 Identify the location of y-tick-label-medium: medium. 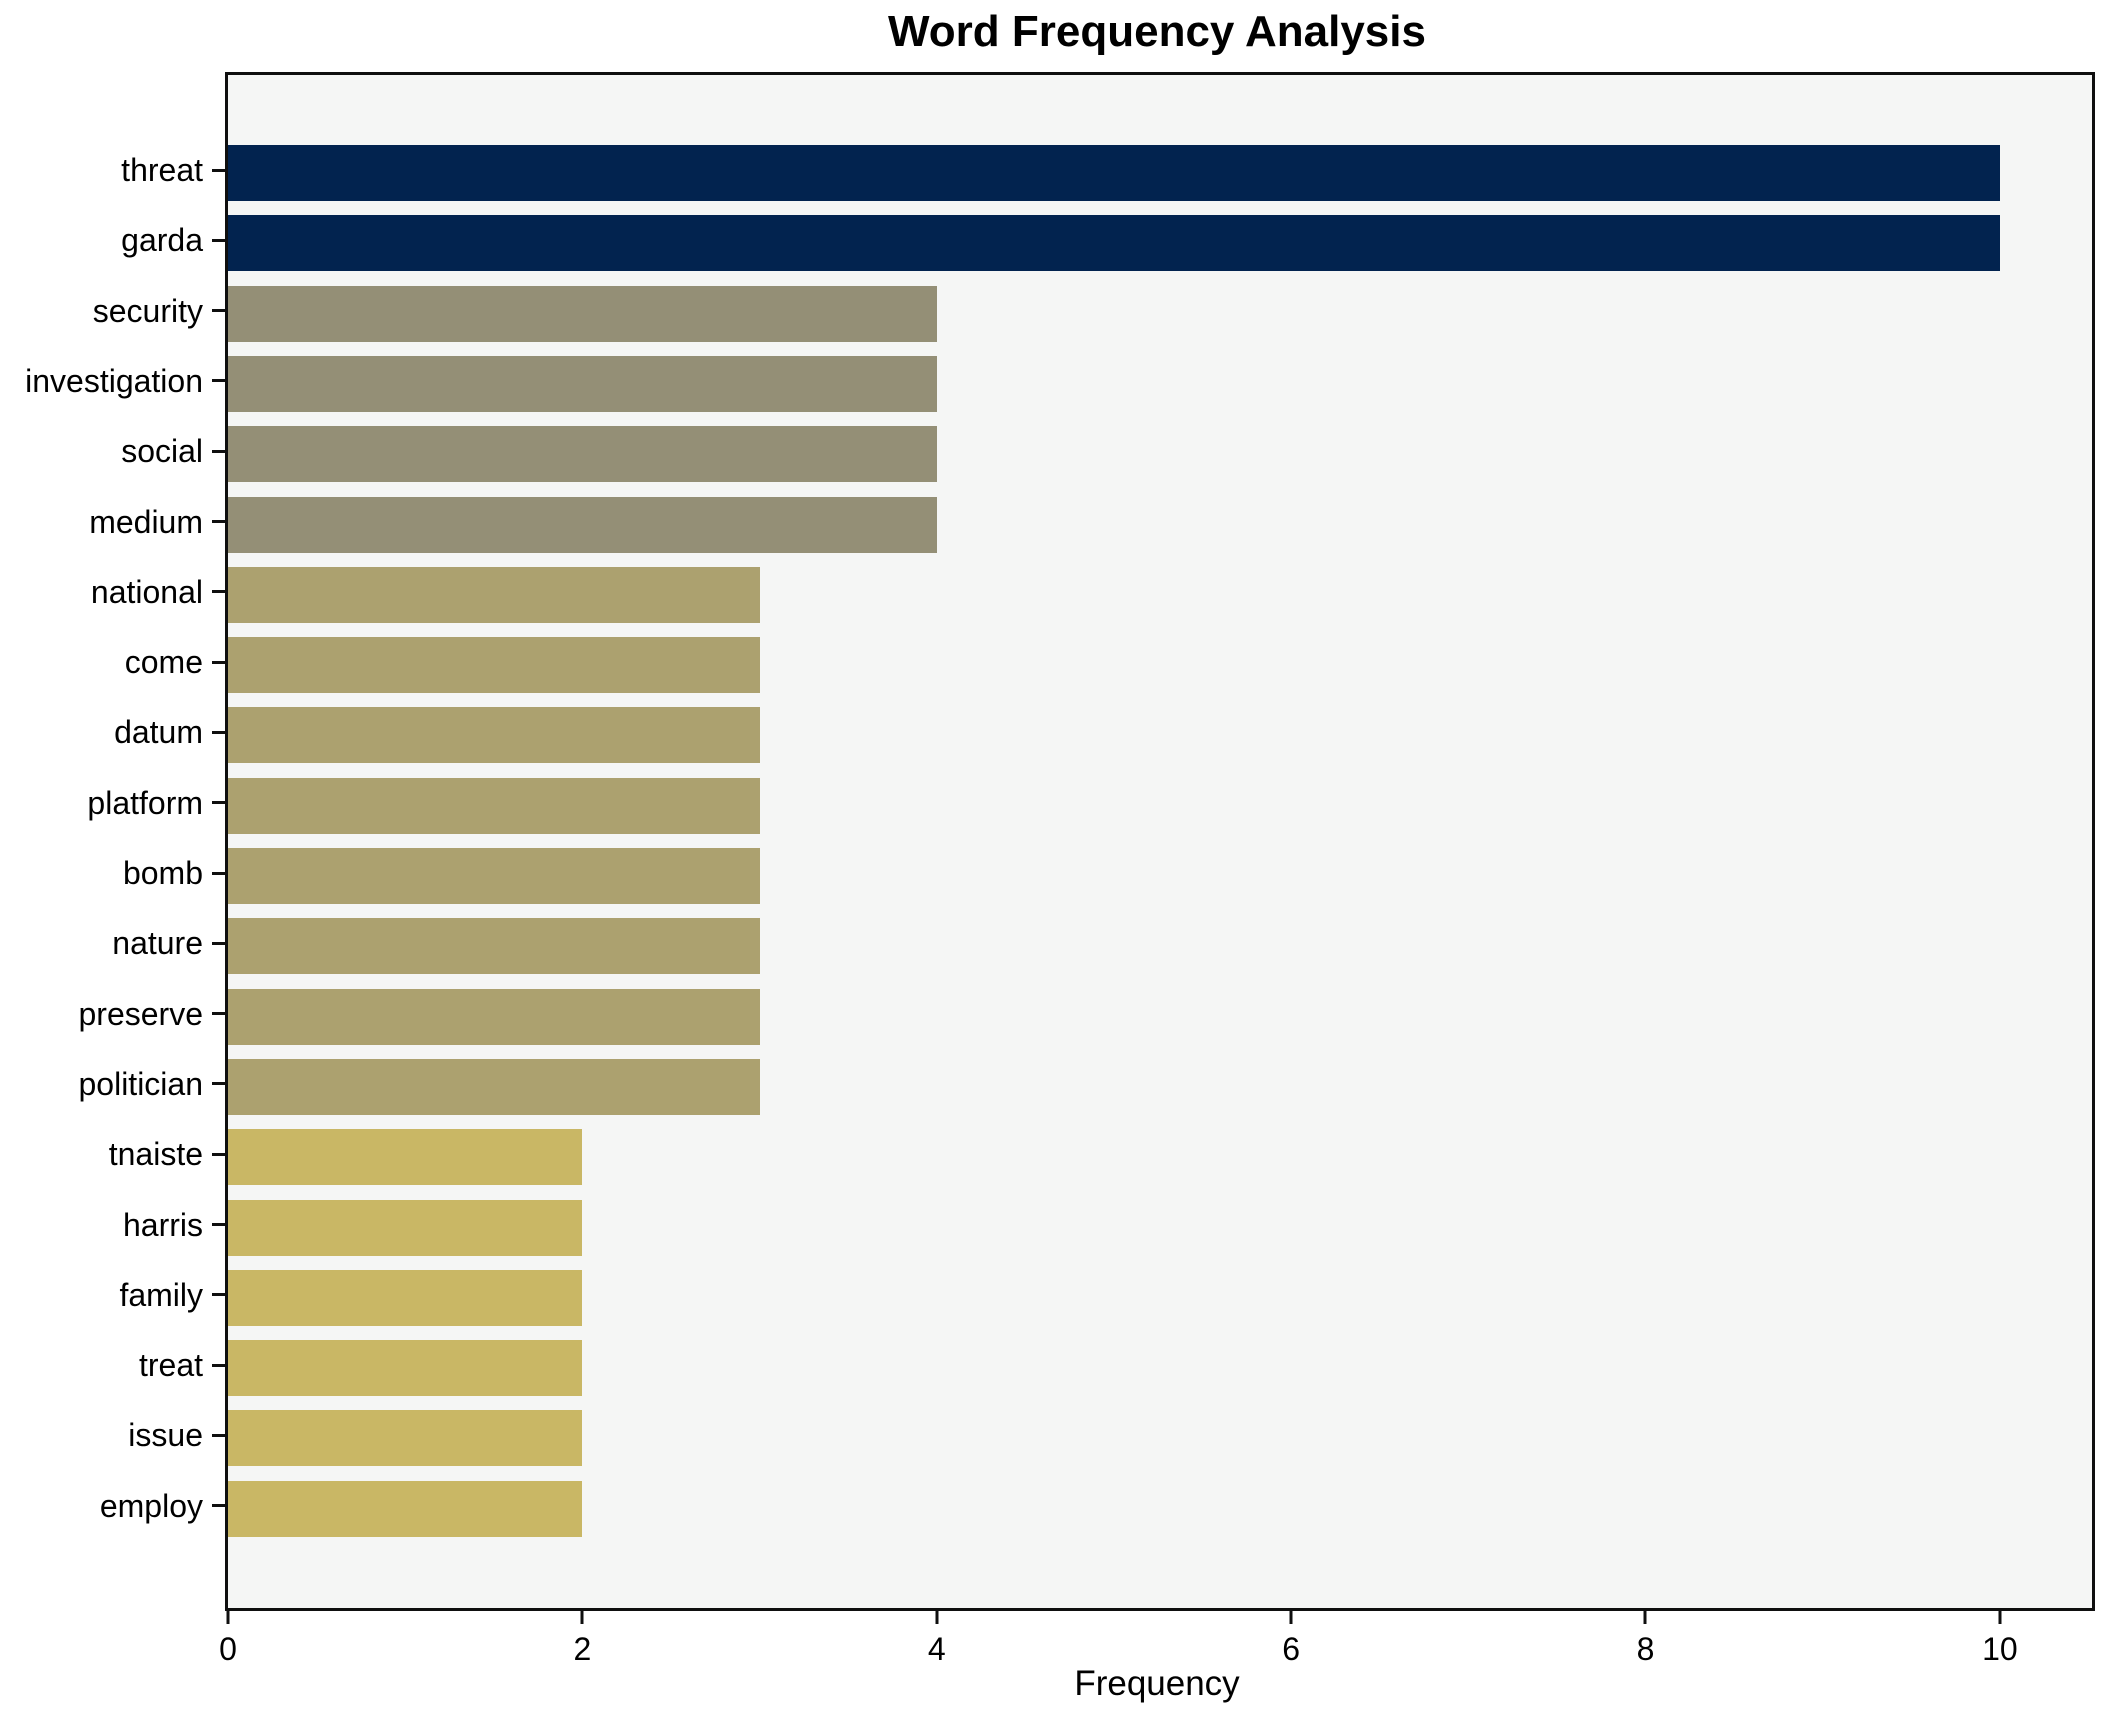
(146, 521).